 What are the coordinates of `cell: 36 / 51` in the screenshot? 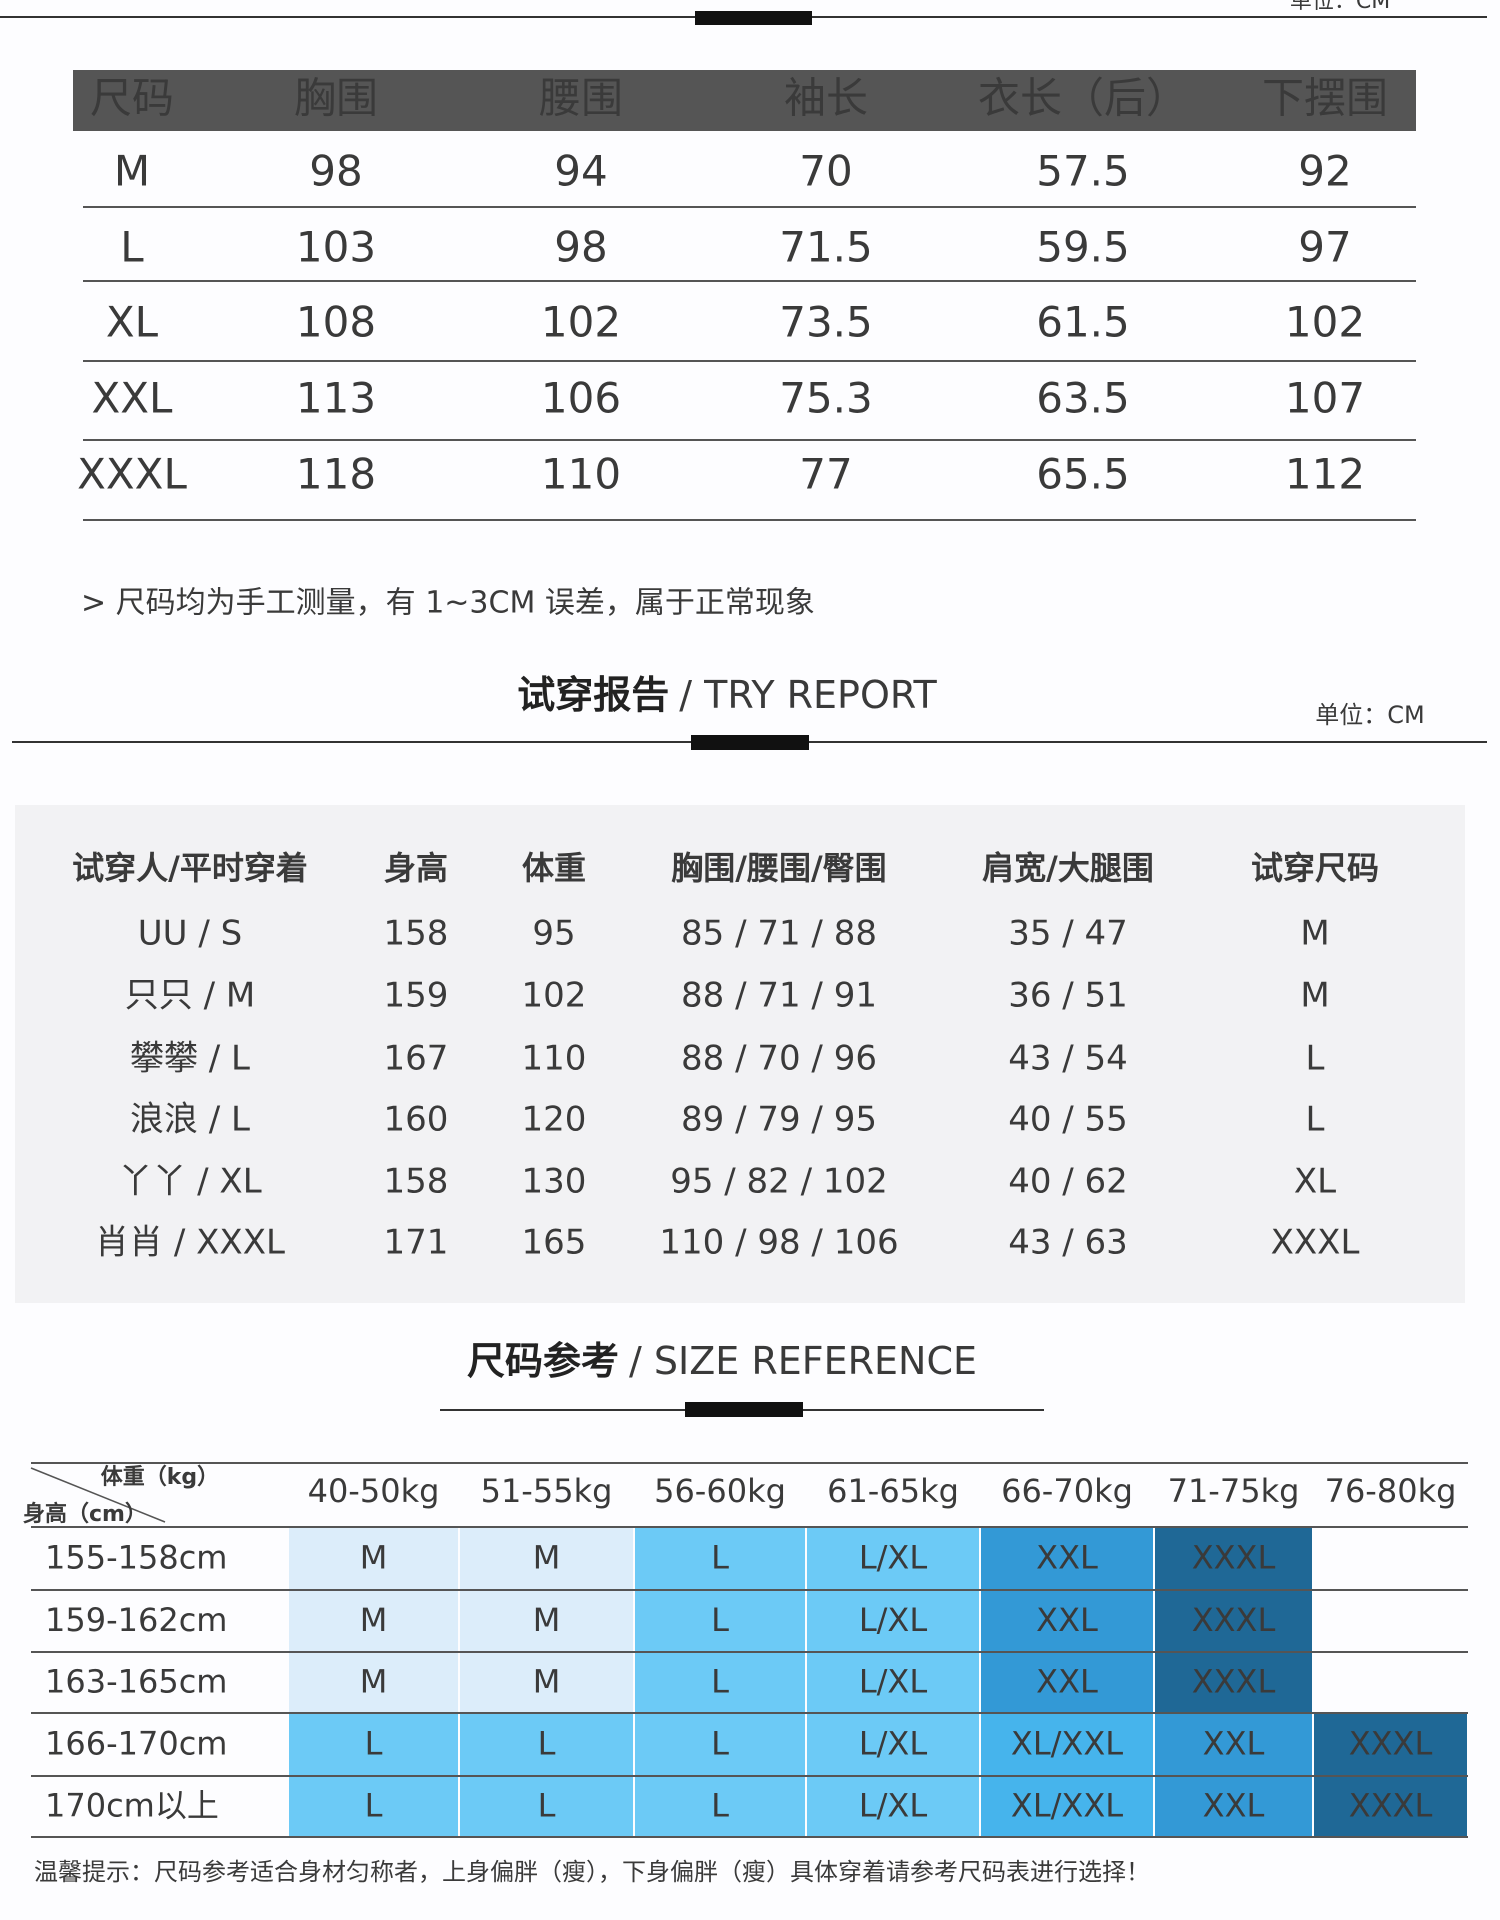 It's located at (1068, 996).